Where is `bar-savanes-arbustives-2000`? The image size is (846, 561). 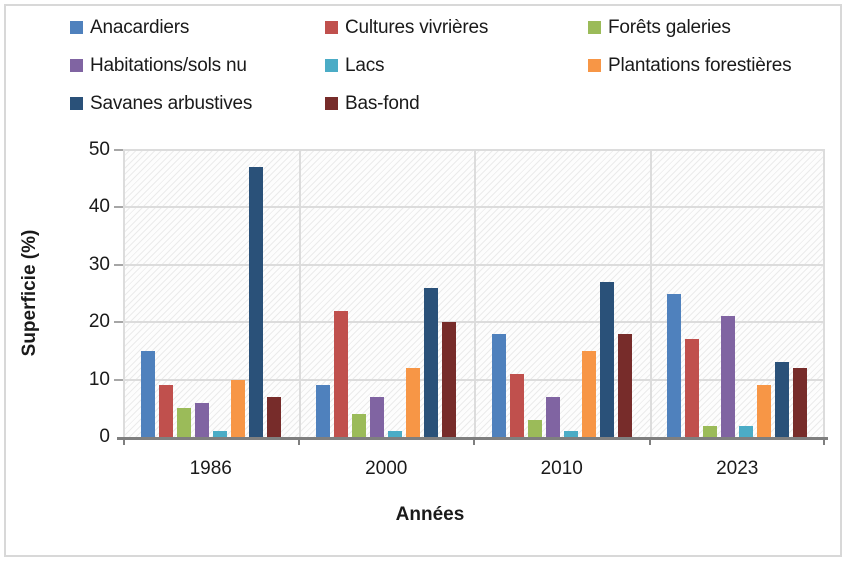 bar-savanes-arbustives-2000 is located at coordinates (431, 362).